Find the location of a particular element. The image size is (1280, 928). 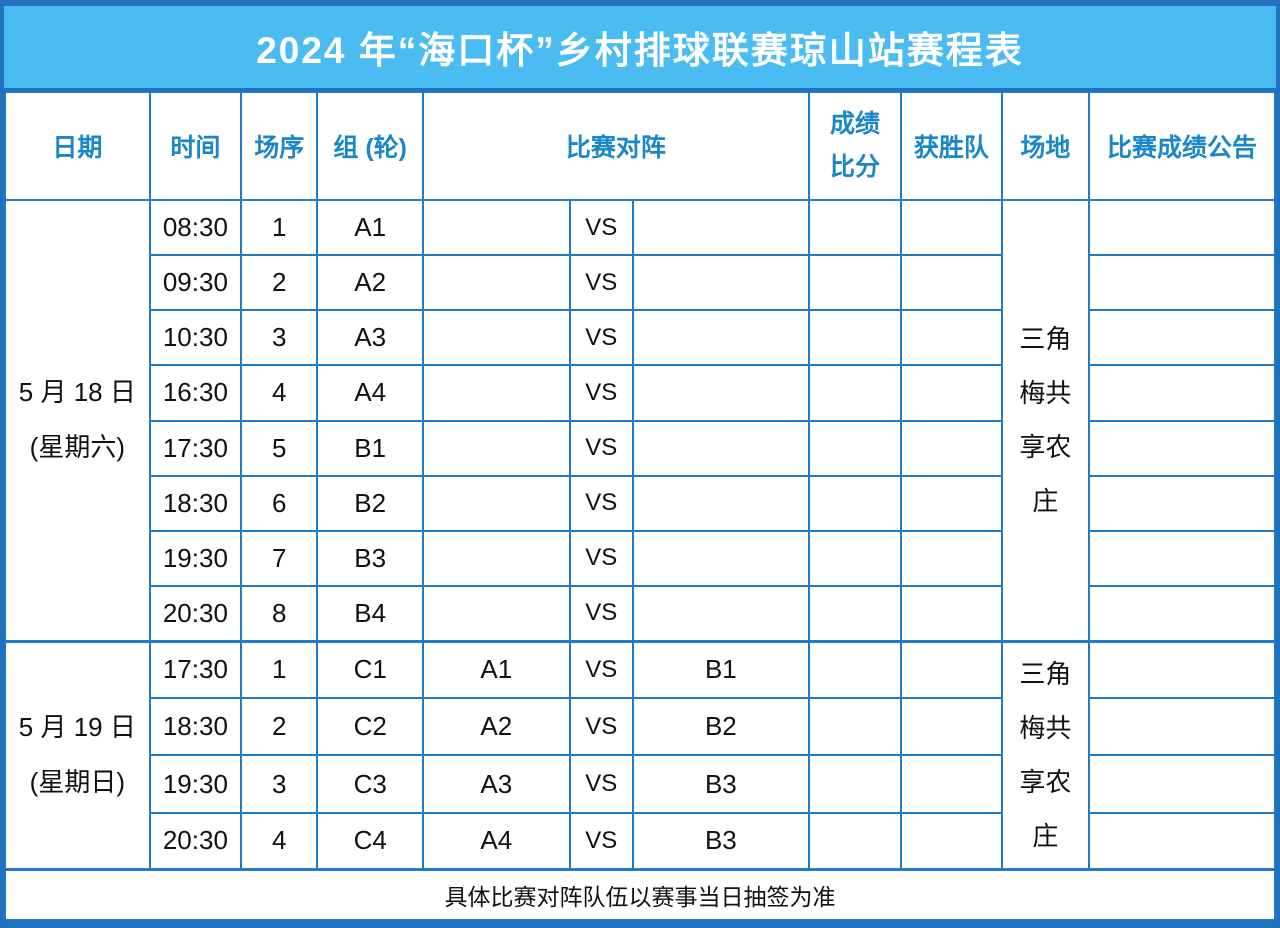

time-cell: 19:30 is located at coordinates (195, 784).